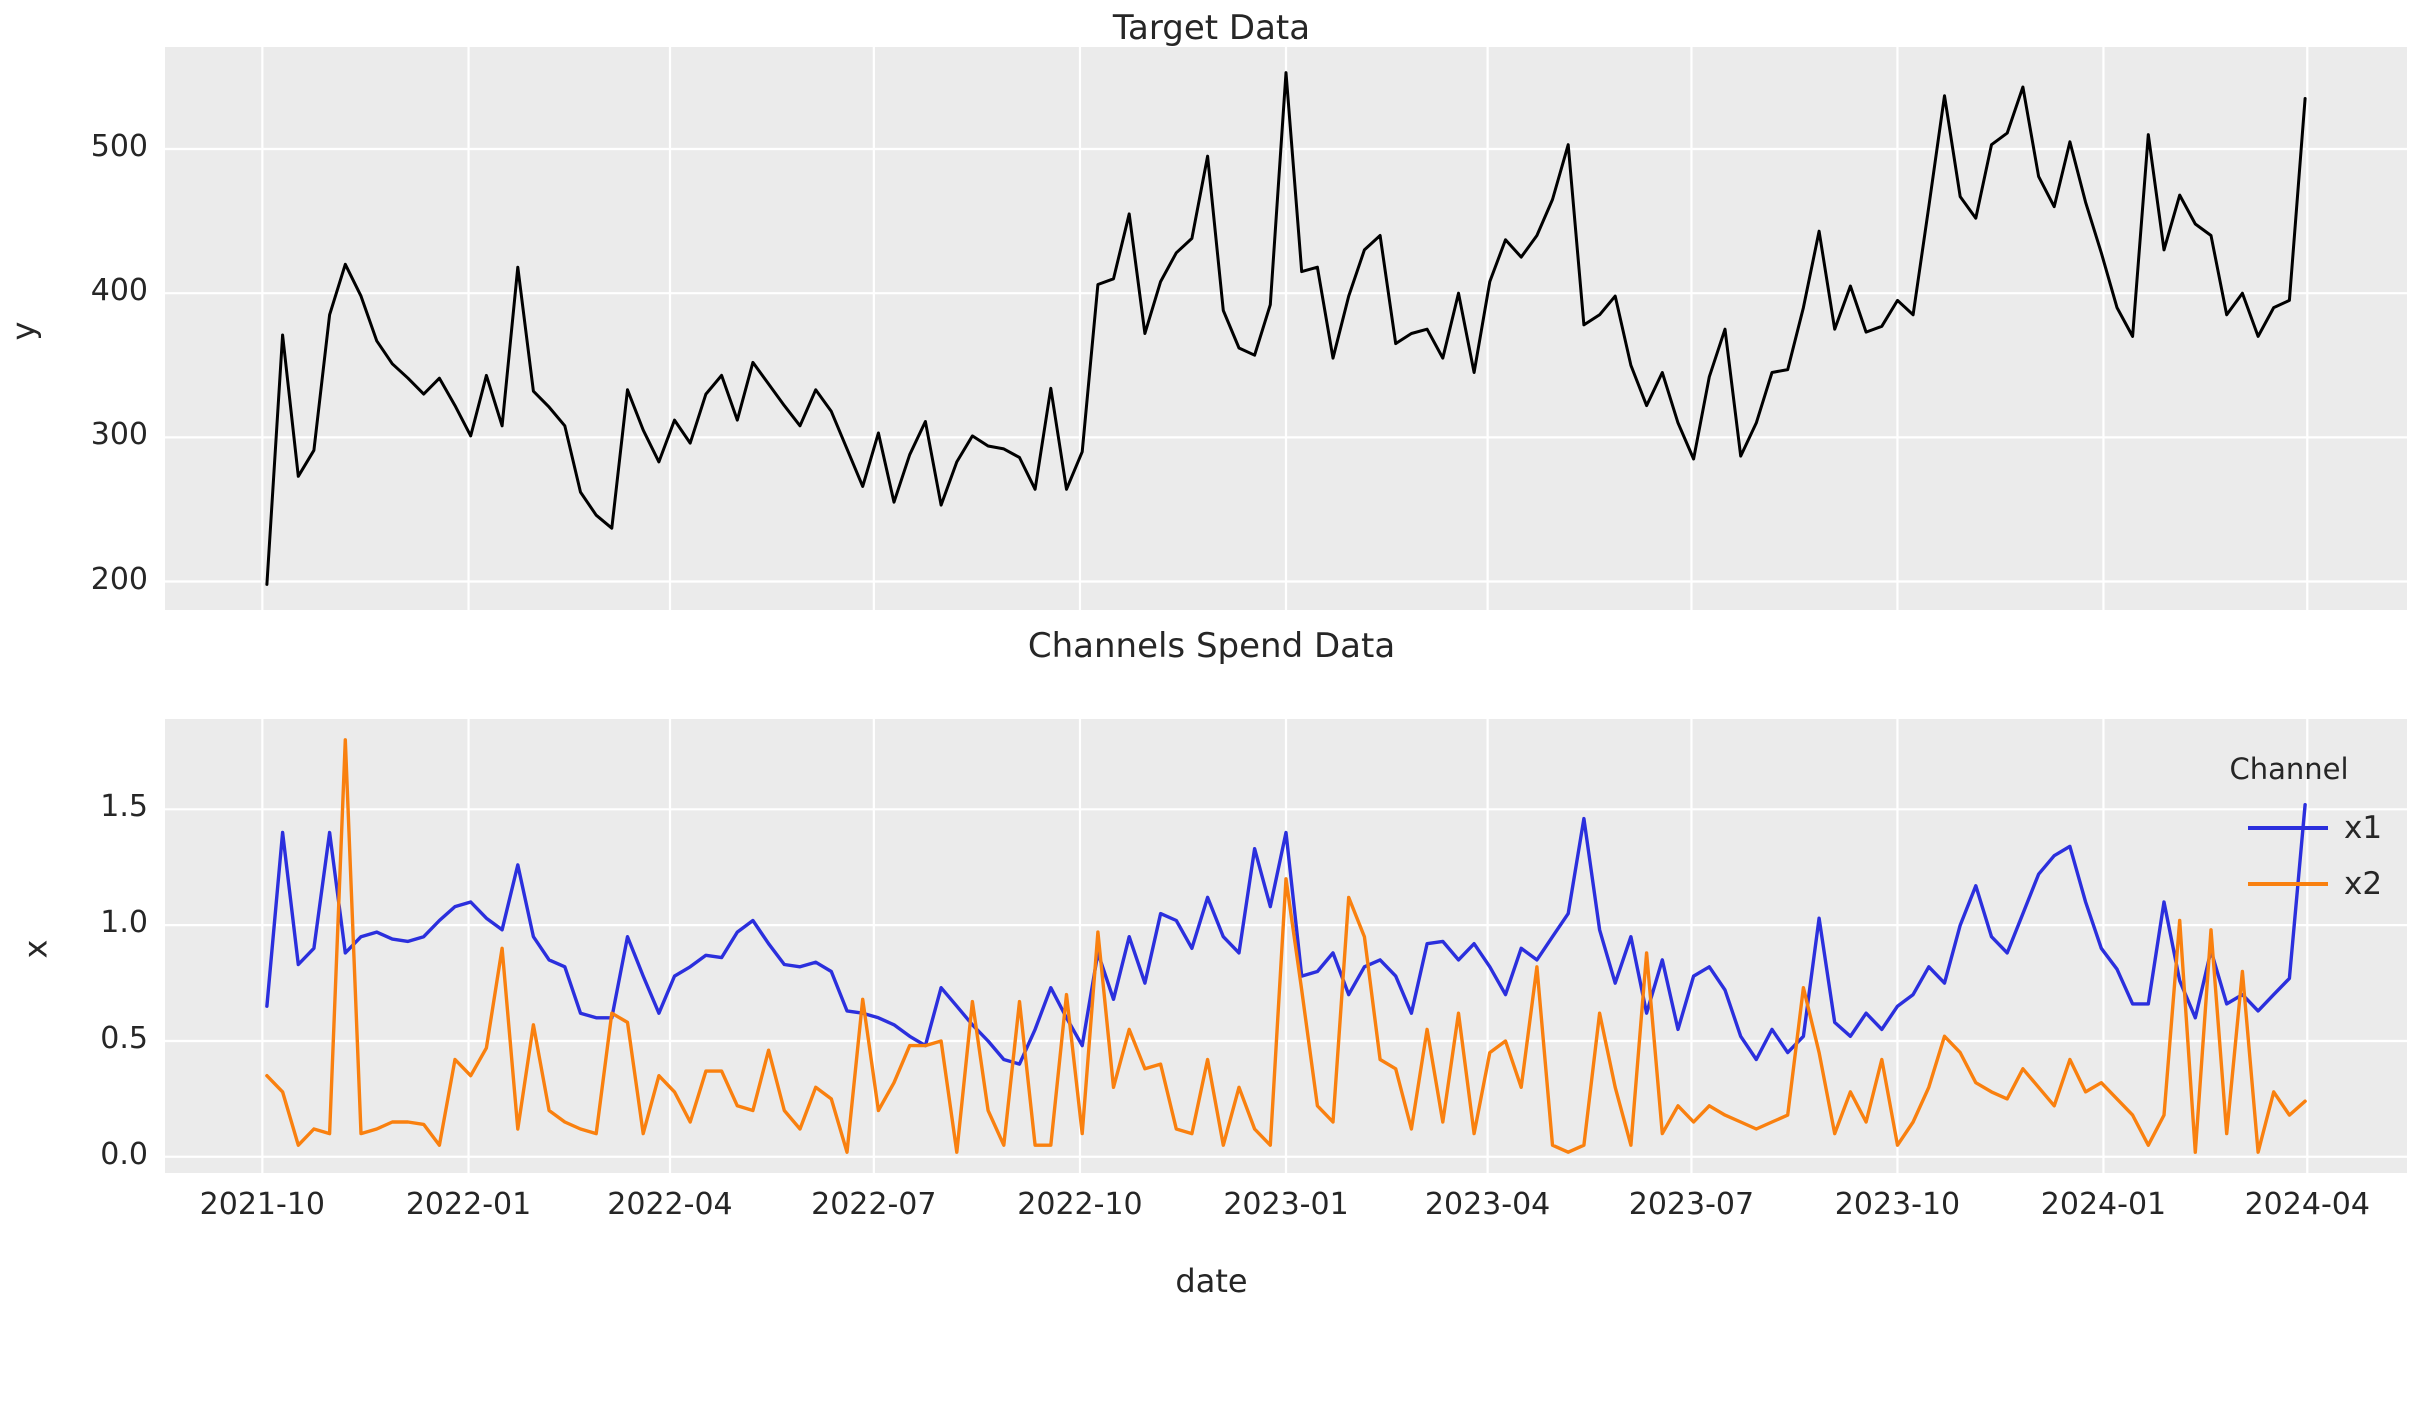 The width and height of the screenshot is (2423, 1423). I want to click on legend-label-x2: x2, so click(2363, 884).